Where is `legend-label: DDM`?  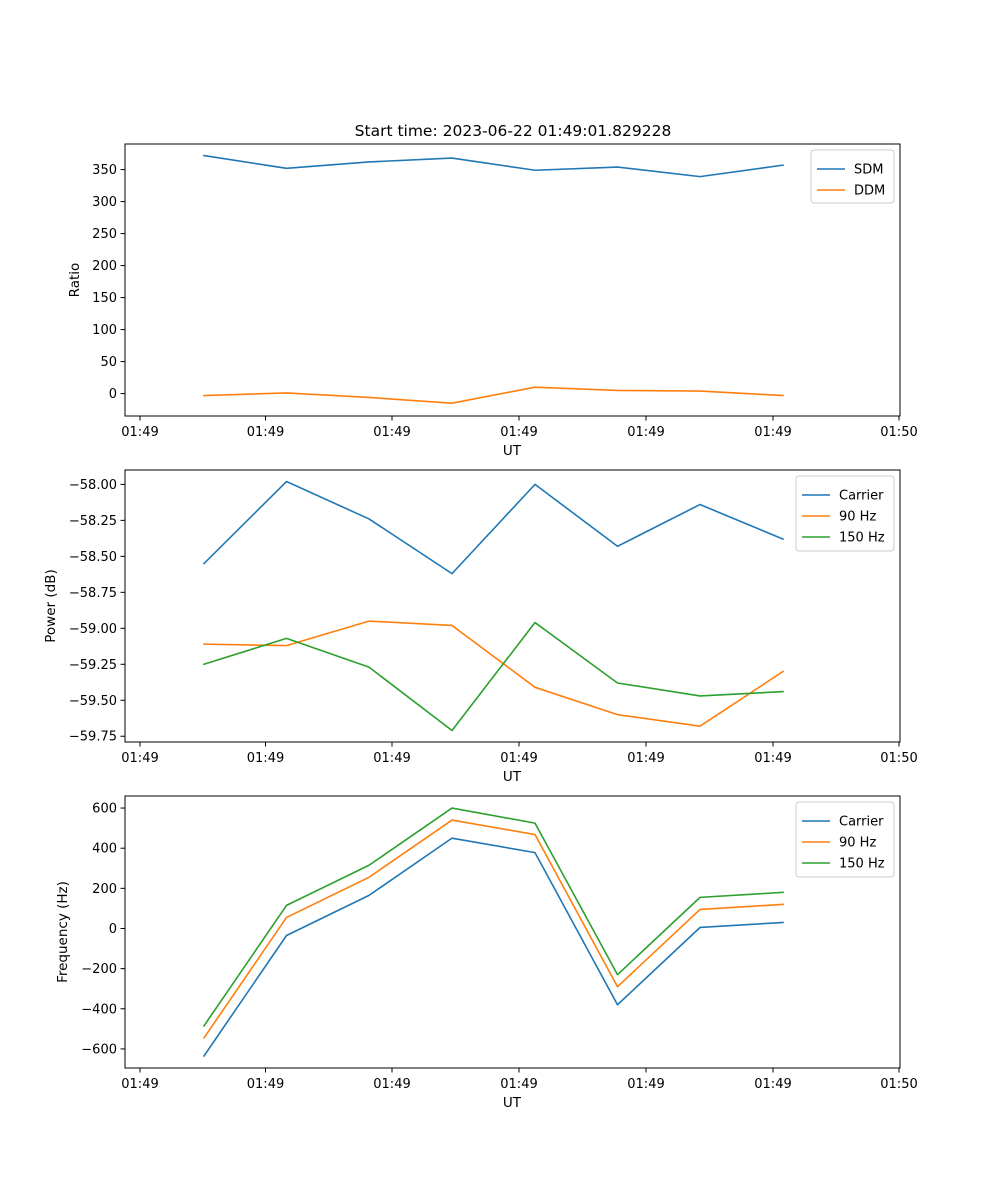 legend-label: DDM is located at coordinates (869, 191).